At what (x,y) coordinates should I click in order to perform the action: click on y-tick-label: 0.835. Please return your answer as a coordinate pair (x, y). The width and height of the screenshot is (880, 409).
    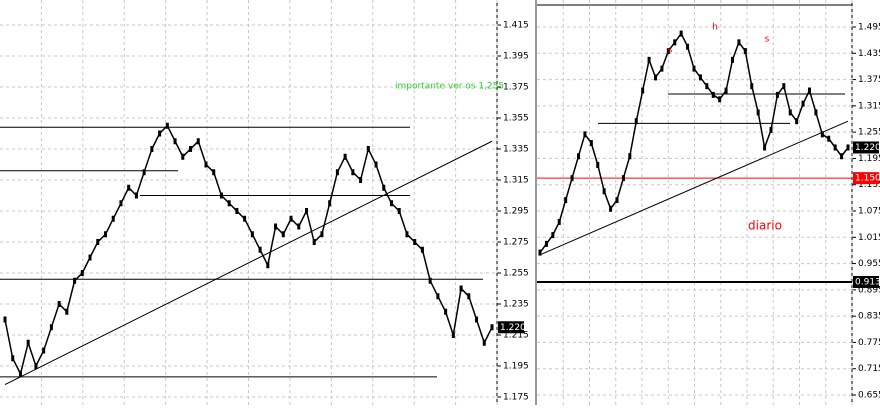
    Looking at the image, I should click on (869, 317).